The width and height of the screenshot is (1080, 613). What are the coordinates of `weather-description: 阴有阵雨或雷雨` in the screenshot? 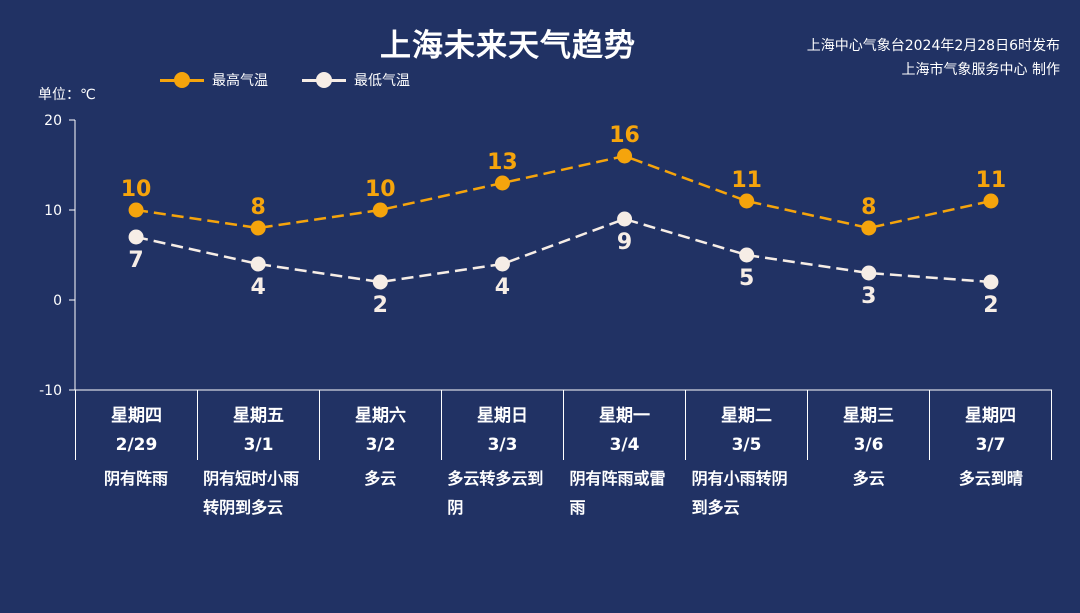 It's located at (617, 493).